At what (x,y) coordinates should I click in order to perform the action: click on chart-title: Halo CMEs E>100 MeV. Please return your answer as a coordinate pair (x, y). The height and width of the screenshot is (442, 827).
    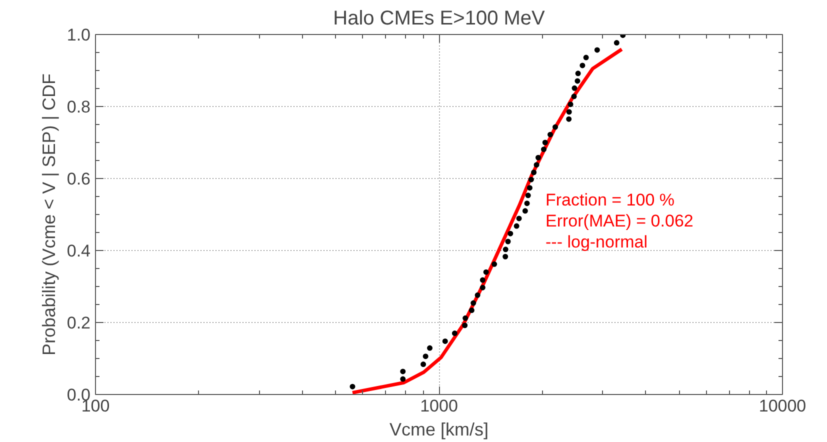
    Looking at the image, I should click on (439, 19).